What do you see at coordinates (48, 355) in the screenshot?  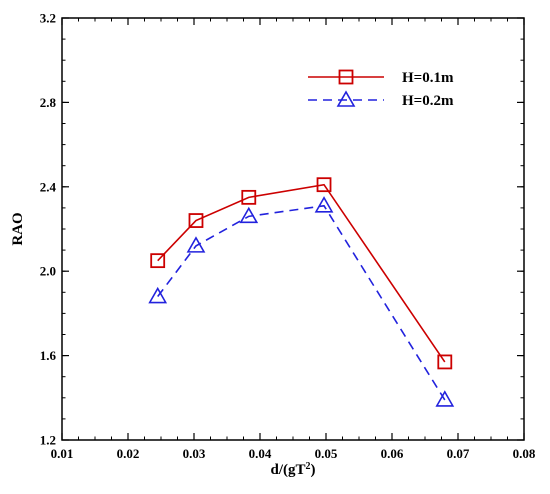 I see `y-tick-label: 1.6` at bounding box center [48, 355].